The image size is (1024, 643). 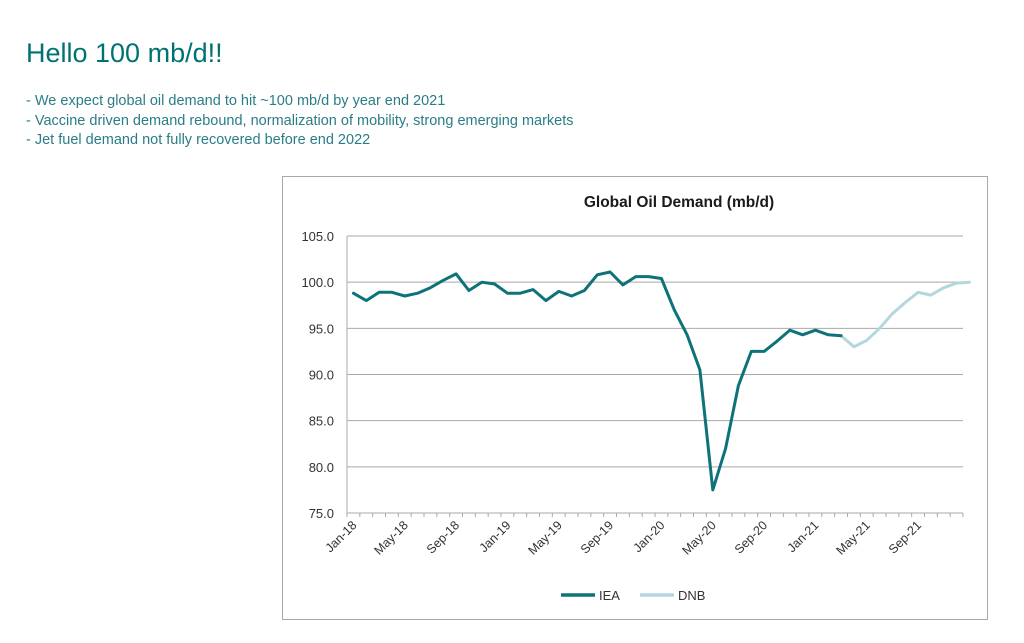 What do you see at coordinates (698, 537) in the screenshot?
I see `x-tick-label: May-20` at bounding box center [698, 537].